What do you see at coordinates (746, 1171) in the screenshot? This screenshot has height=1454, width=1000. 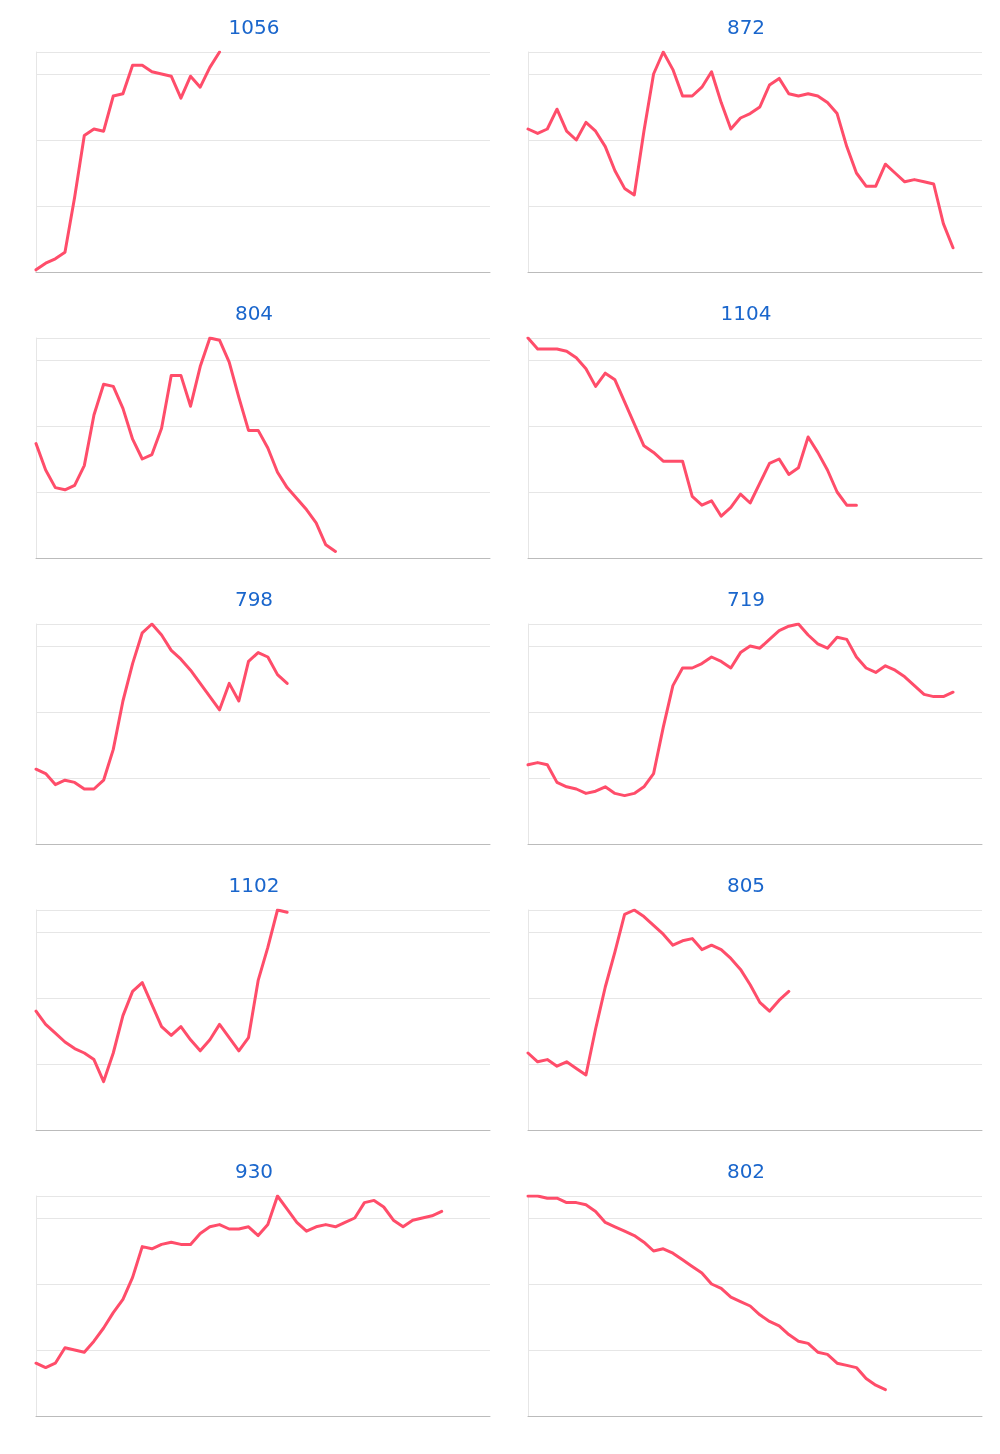 I see `chart-title: 802` at bounding box center [746, 1171].